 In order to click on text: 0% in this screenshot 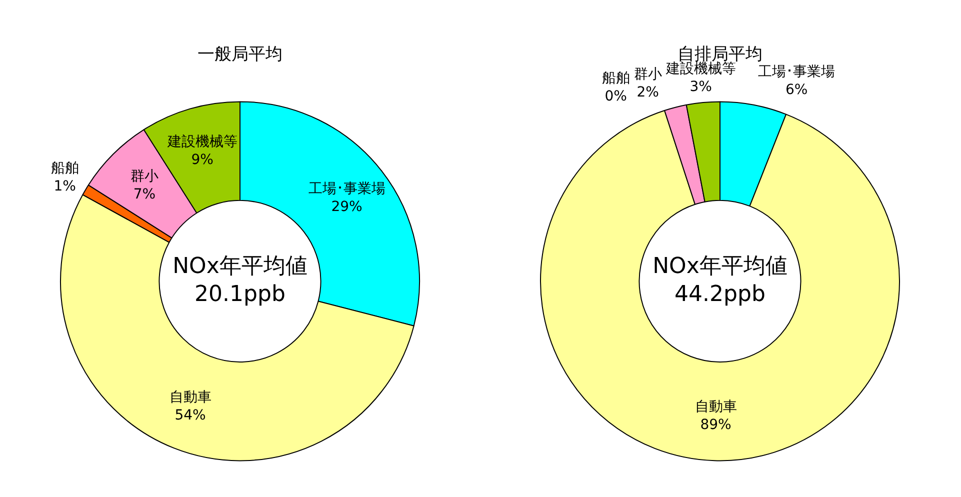, I will do `click(615, 96)`.